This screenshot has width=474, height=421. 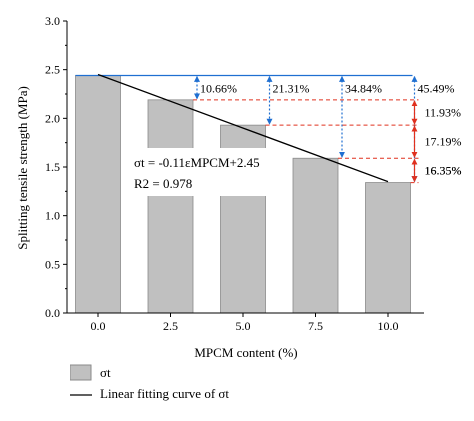 What do you see at coordinates (170, 326) in the screenshot?
I see `x-tick-label: 2.5` at bounding box center [170, 326].